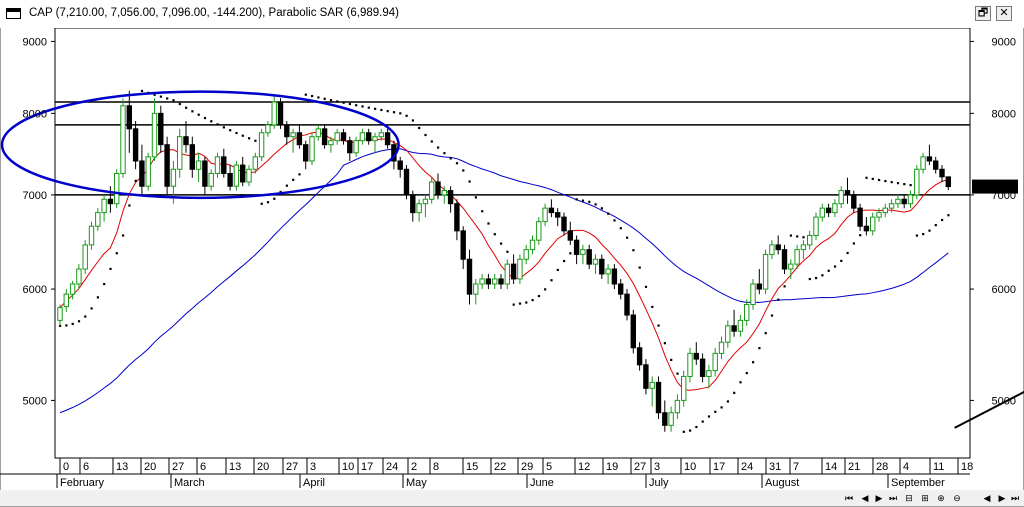  Describe the element at coordinates (719, 467) in the screenshot. I see `day-tick-label: 17` at that location.